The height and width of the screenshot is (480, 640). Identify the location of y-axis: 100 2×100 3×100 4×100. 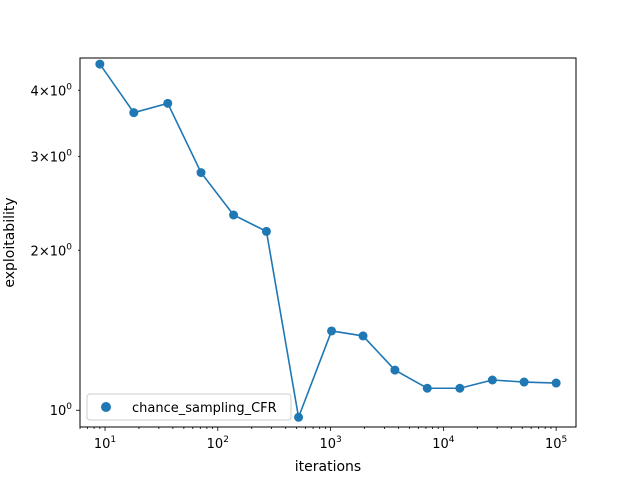
(55, 250).